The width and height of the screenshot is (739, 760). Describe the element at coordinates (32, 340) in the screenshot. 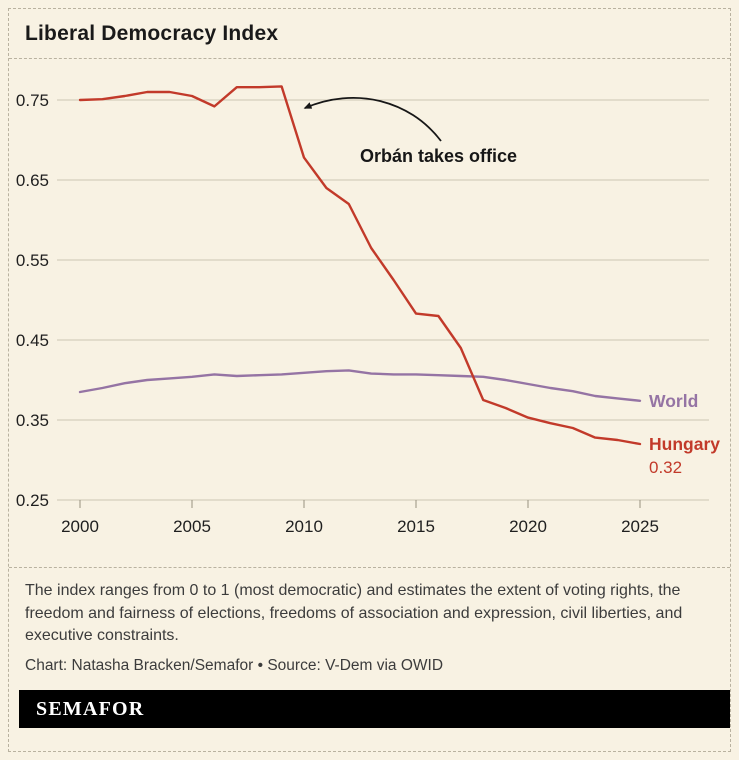

I see `svg-text: 0.45` at that location.